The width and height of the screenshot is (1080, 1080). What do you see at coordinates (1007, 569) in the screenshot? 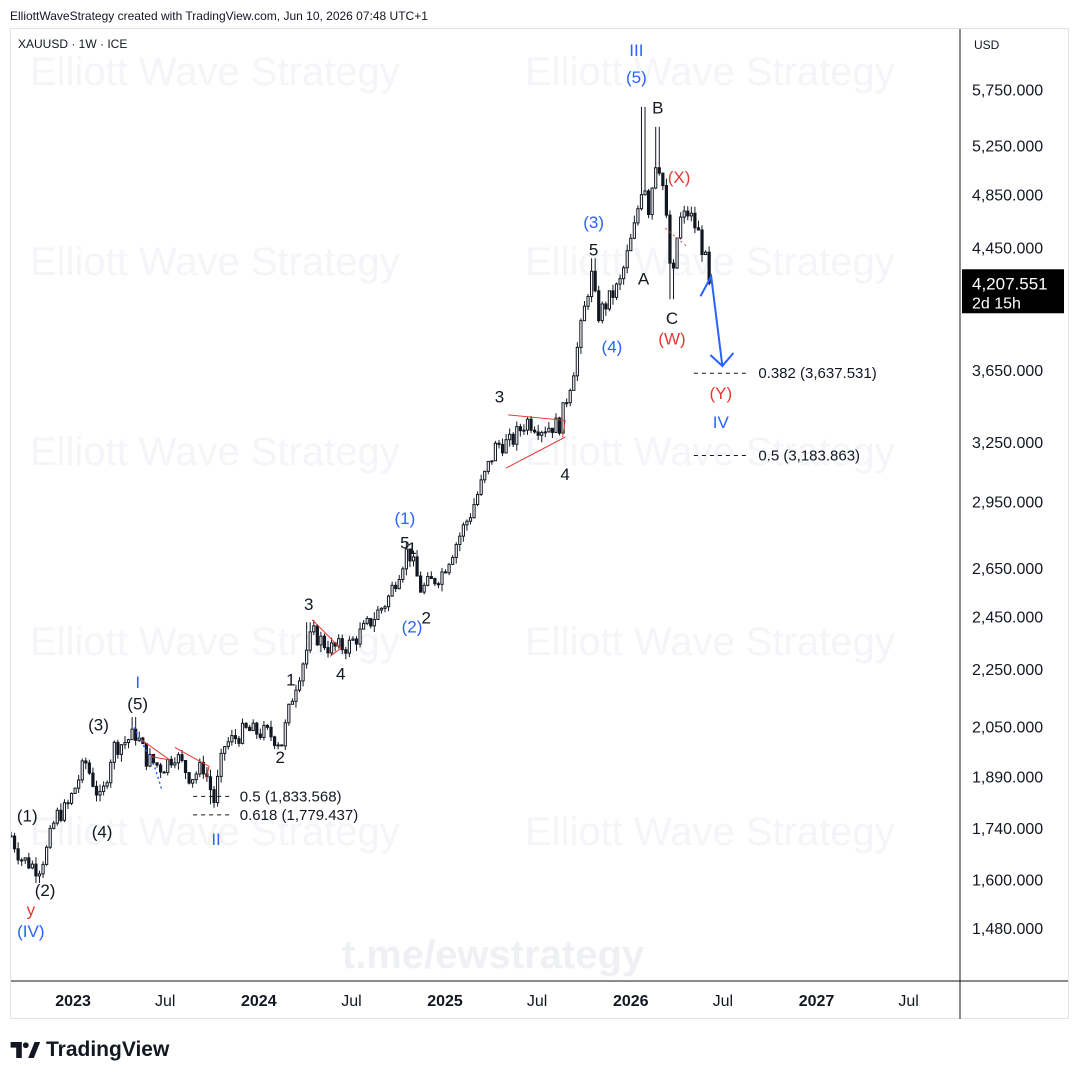
I see `y-tick-label: 2,650.000` at bounding box center [1007, 569].